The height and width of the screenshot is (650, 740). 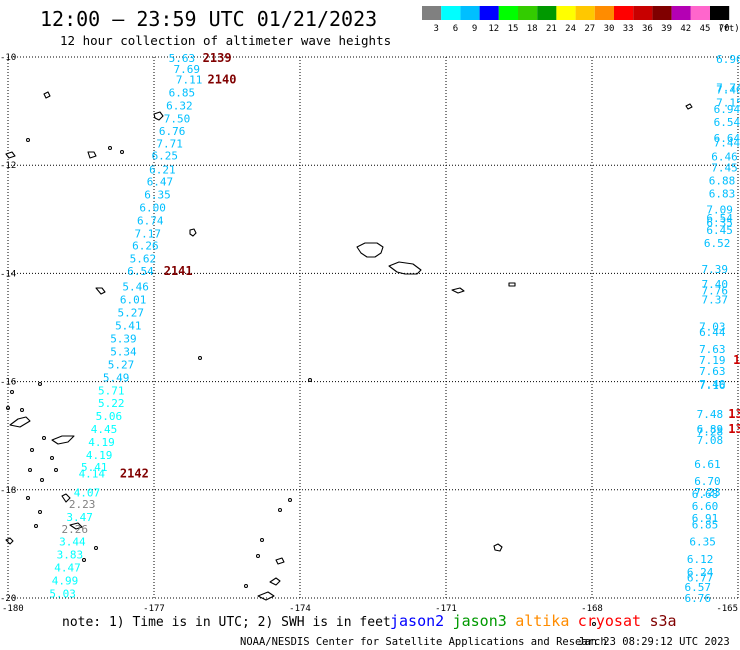 What do you see at coordinates (193, 232) in the screenshot?
I see `island-wallis` at bounding box center [193, 232].